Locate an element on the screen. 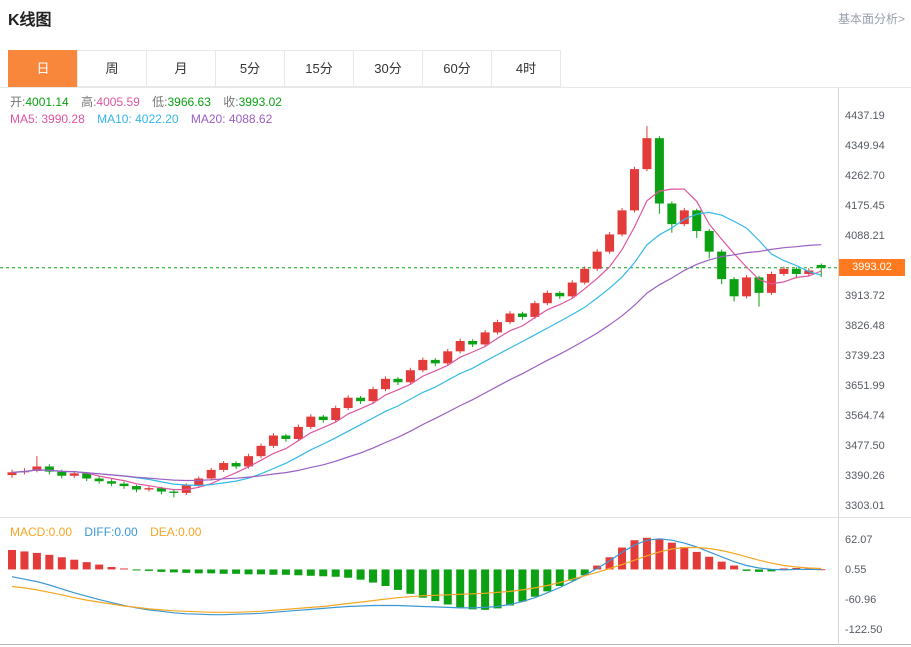 This screenshot has width=911, height=647. current-price-tag: 3993.02 is located at coordinates (872, 267).